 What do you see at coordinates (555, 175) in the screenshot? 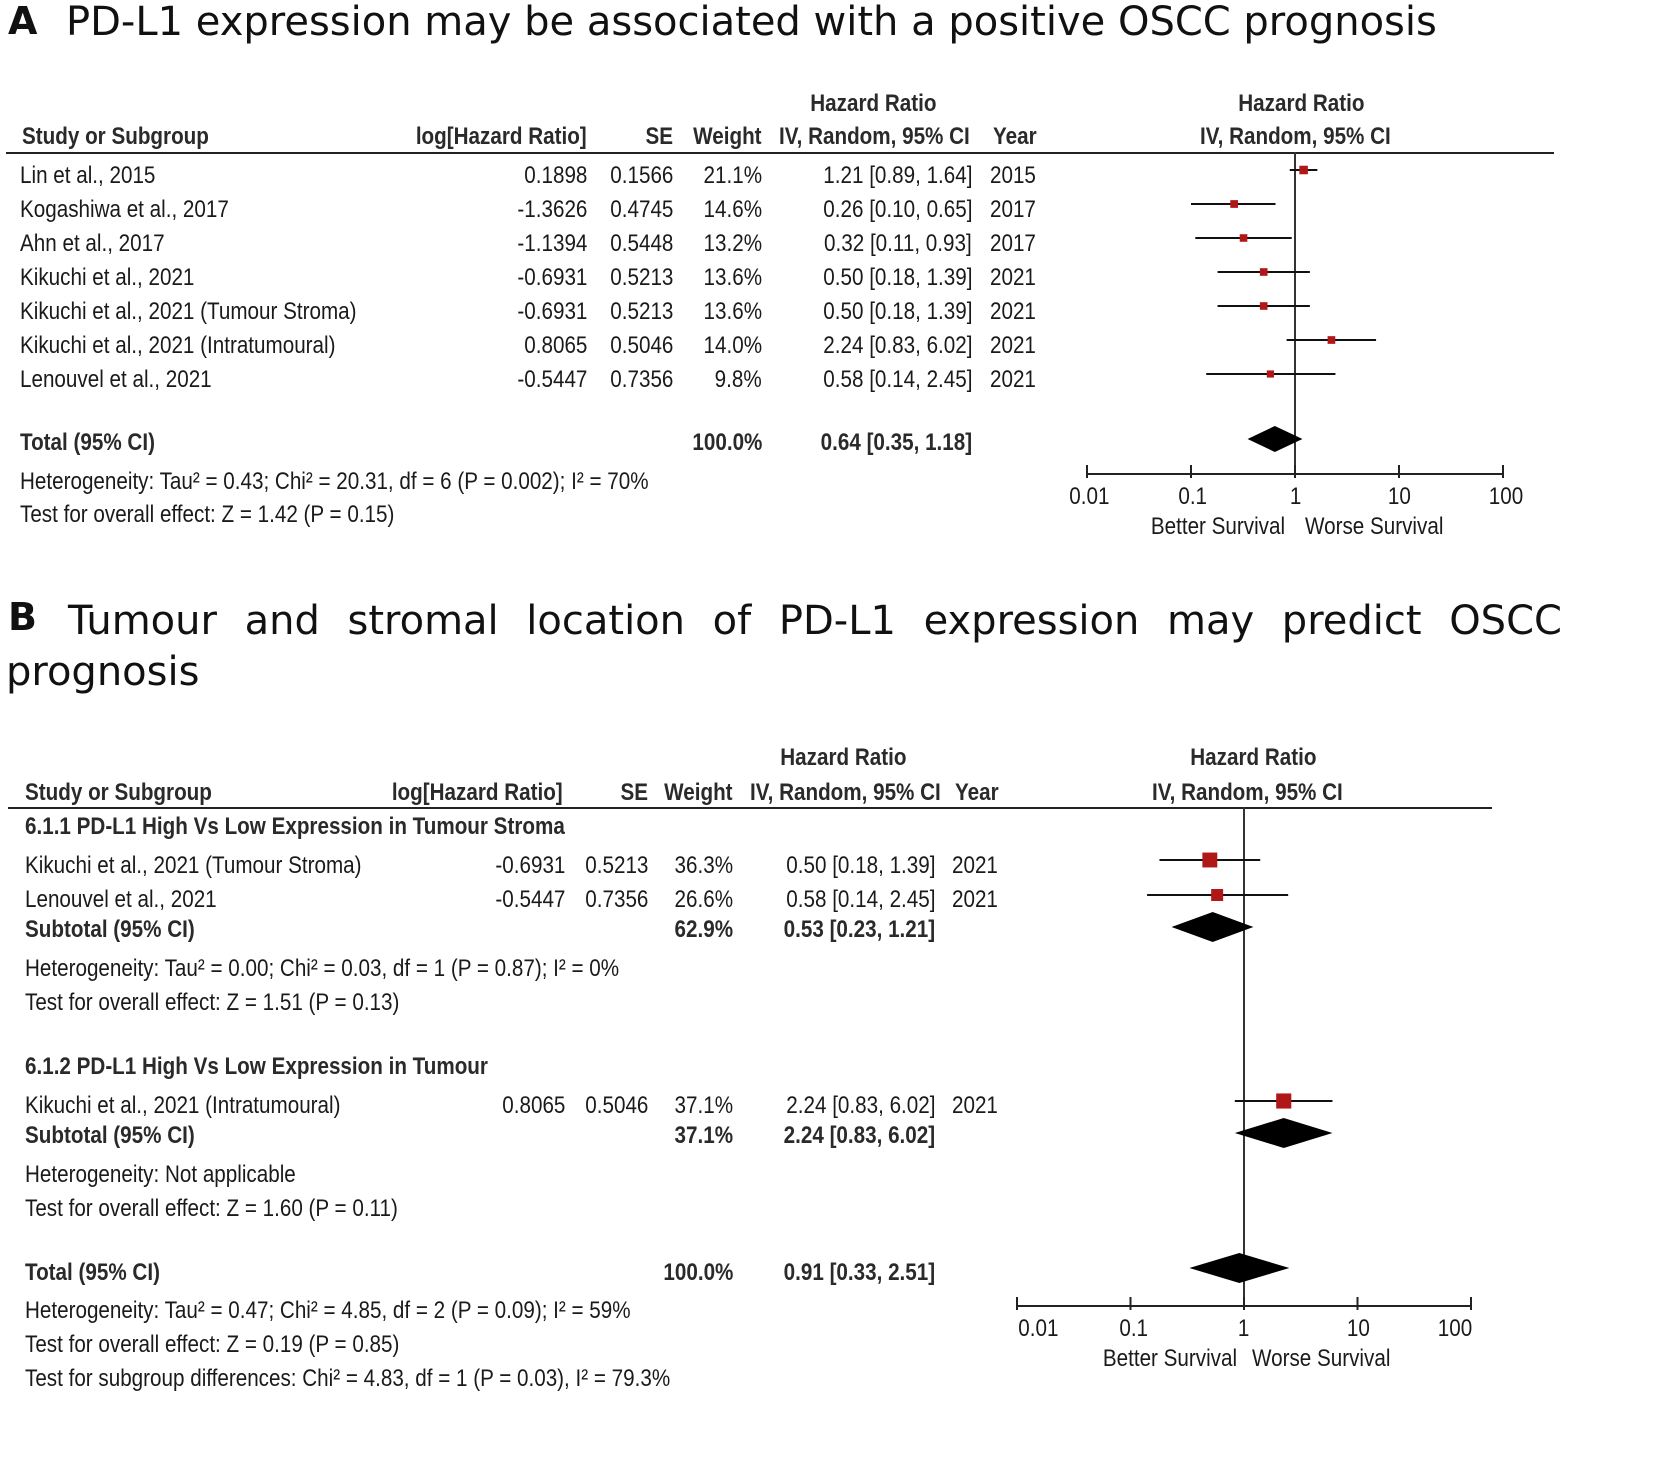
I see `a-study-loghr: 0.1898` at bounding box center [555, 175].